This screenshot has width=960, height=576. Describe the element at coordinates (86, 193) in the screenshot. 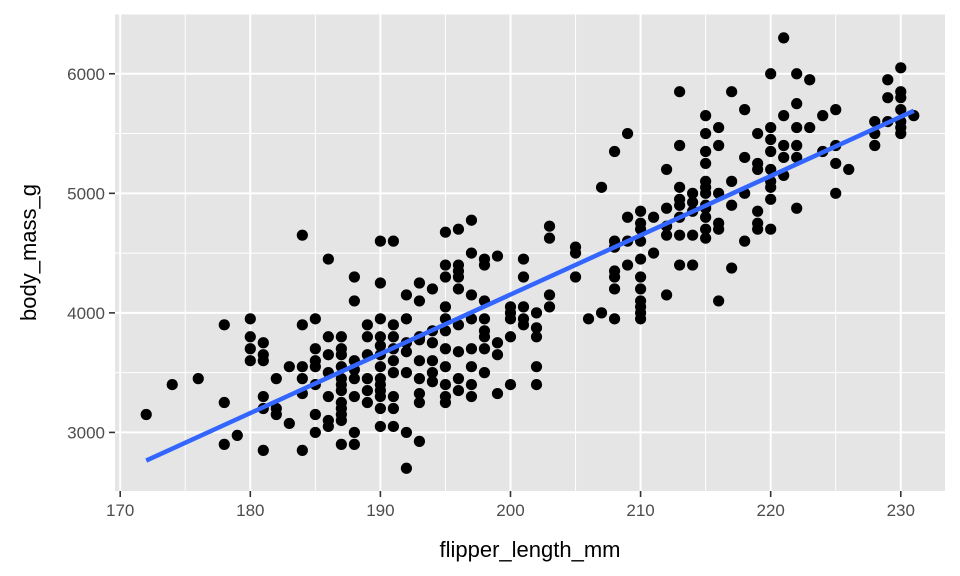

I see `y-tick-label: 5000` at that location.